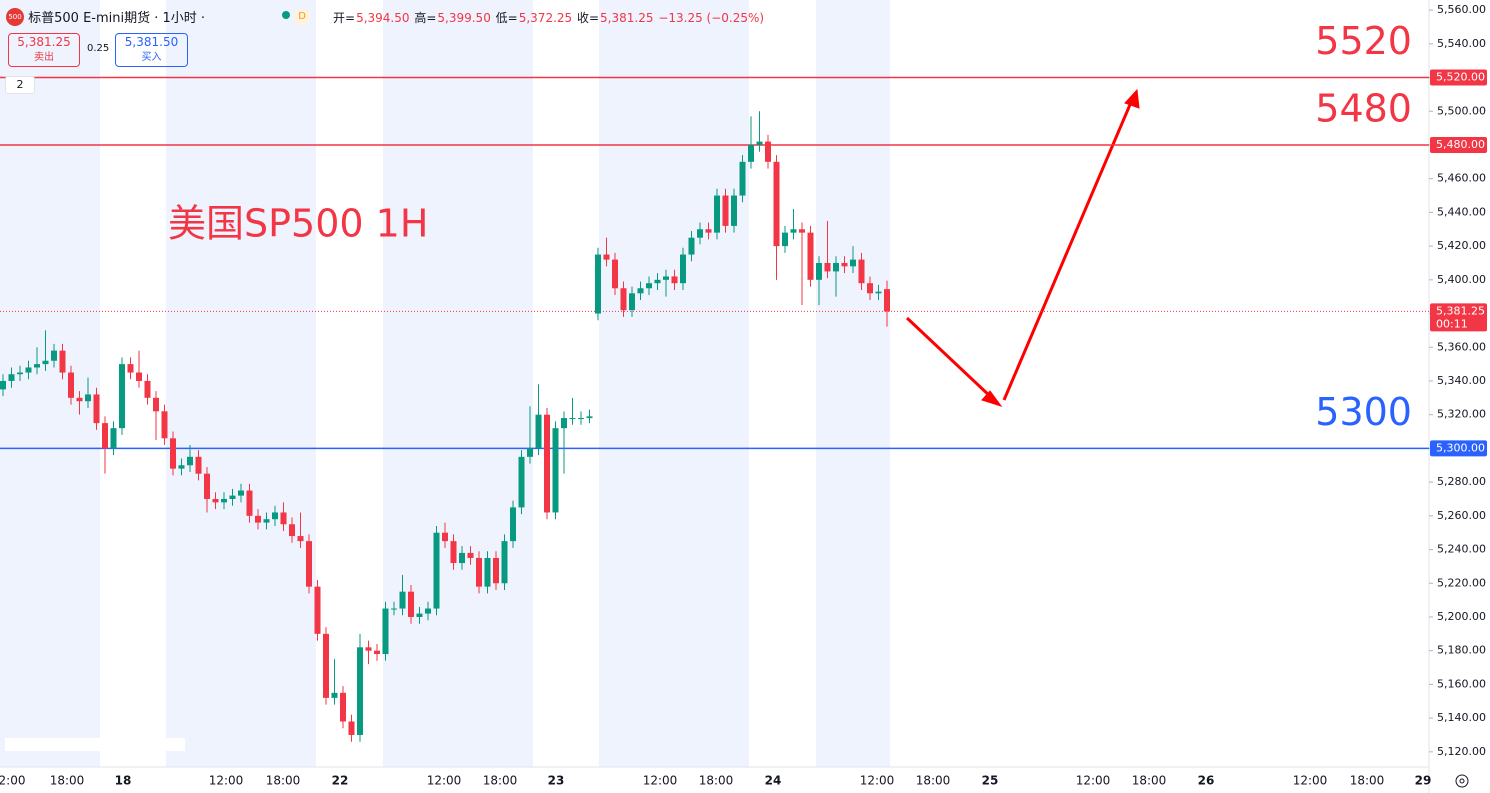 This screenshot has height=793, width=1490. I want to click on ohlc-key: 高=, so click(425, 18).